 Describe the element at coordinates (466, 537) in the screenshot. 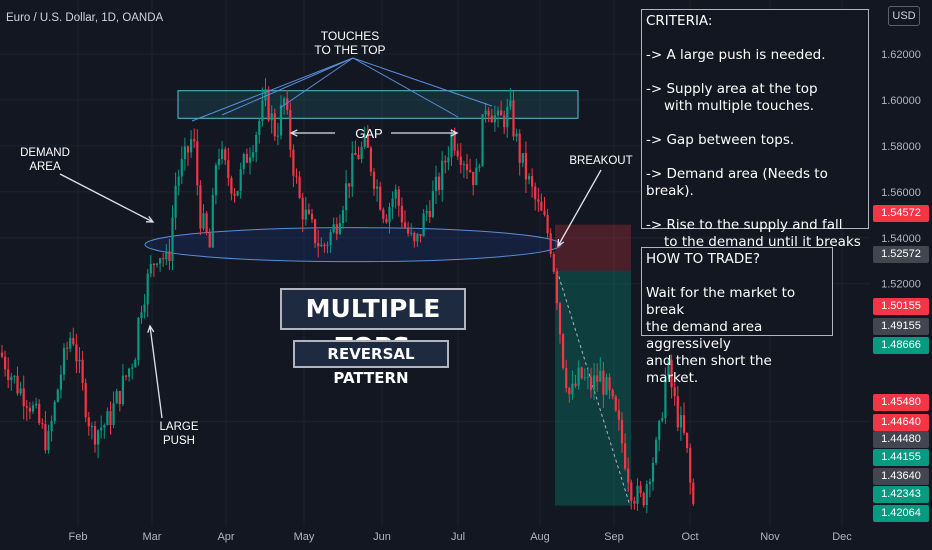

I see `x-axis: Feb Mar Apr May Jun Jul Aug Sep Oct Nov Dec` at that location.